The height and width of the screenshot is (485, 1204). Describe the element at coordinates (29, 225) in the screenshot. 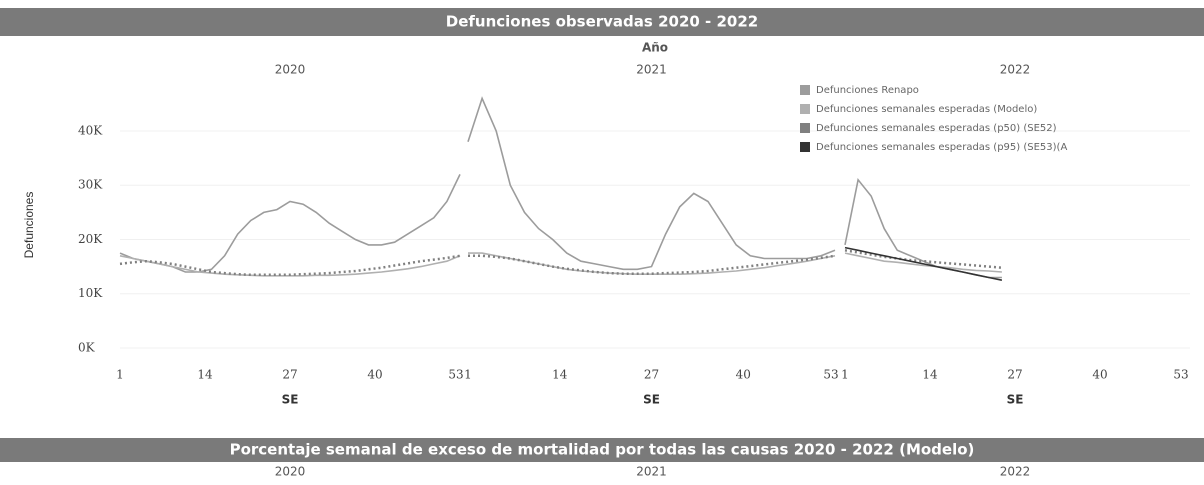

I see `y-axis-label: Defunciones` at that location.